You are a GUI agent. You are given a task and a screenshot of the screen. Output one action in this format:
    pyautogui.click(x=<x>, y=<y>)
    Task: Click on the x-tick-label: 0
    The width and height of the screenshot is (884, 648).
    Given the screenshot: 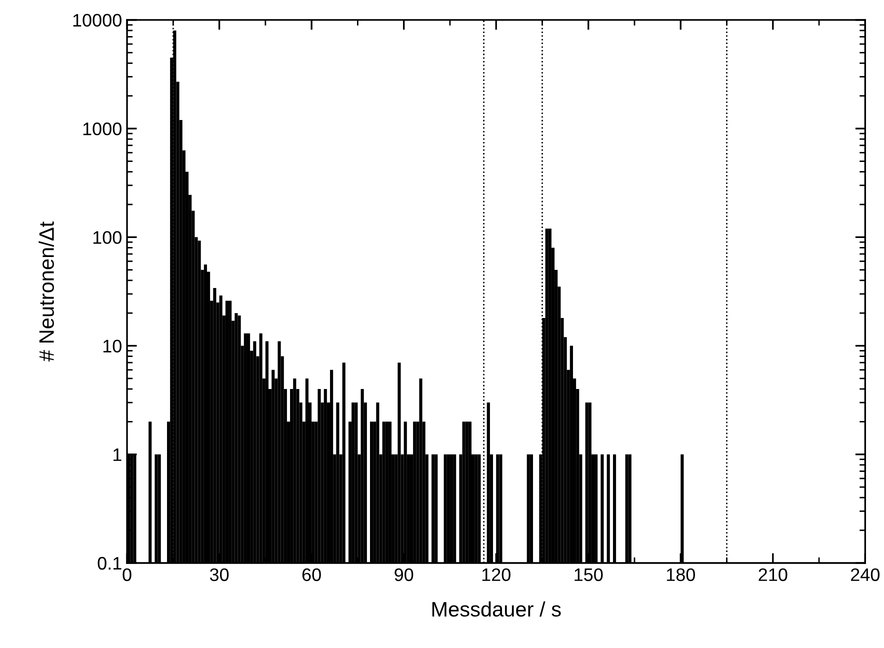 What is the action you would take?
    pyautogui.click(x=127, y=575)
    